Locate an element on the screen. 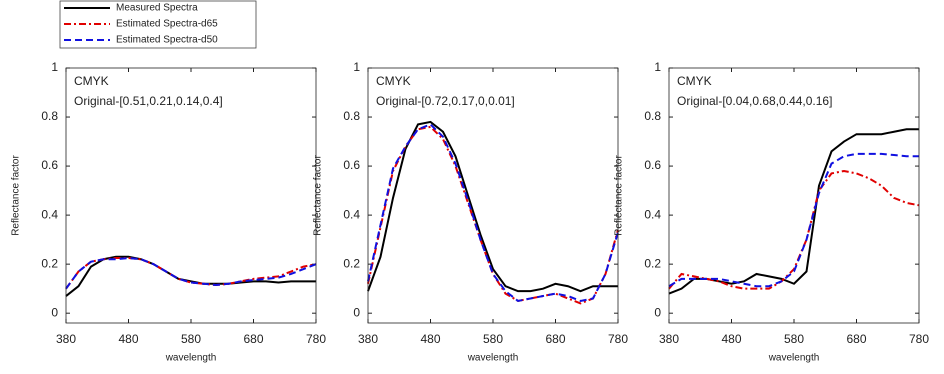 The image size is (944, 374). legend-label: Measured Spectra is located at coordinates (157, 8).